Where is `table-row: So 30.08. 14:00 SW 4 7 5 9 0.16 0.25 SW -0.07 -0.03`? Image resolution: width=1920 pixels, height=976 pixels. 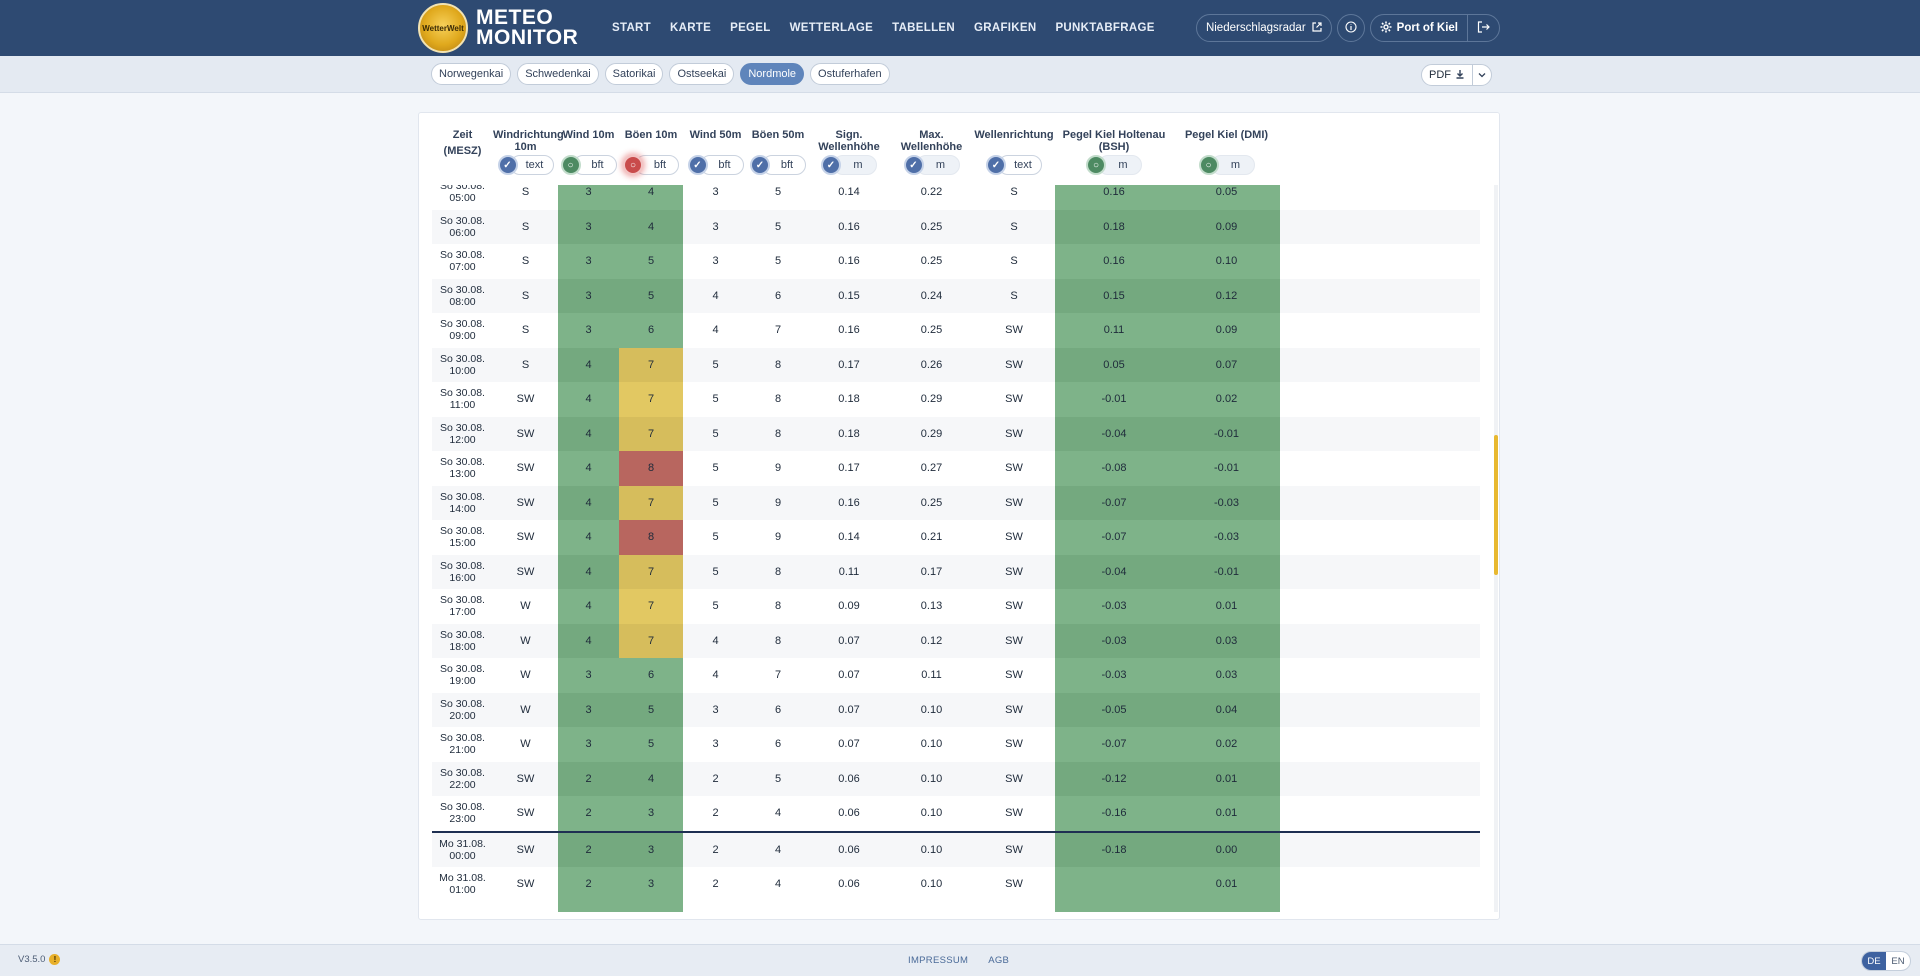 table-row: So 30.08. 14:00 SW 4 7 5 9 0.16 0.25 SW -0.07 -0.03 is located at coordinates (956, 502).